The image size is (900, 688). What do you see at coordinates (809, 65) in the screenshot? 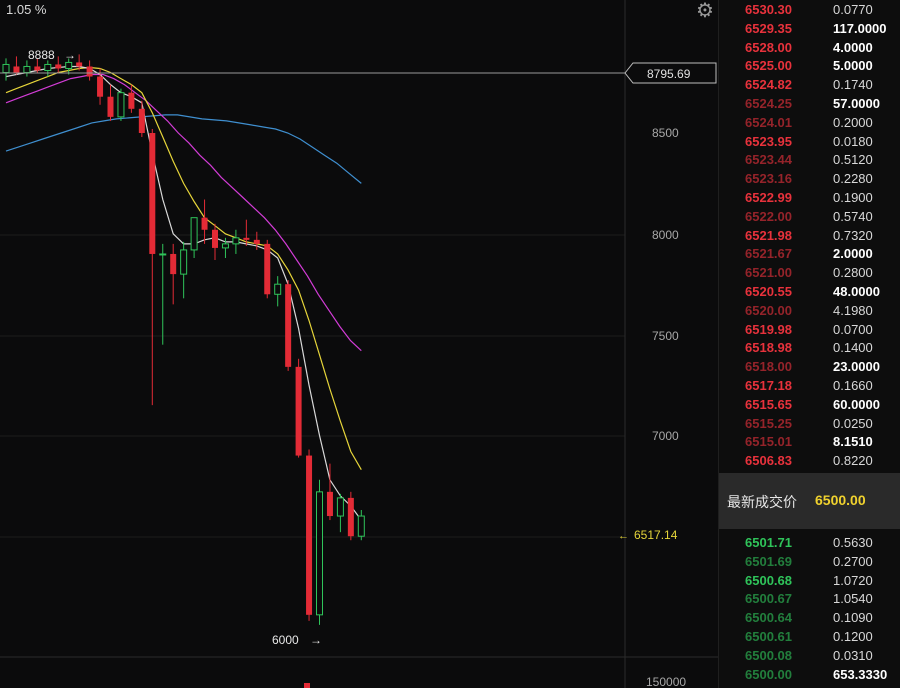
I see `ask-row: 6525.00 5.0000` at bounding box center [809, 65].